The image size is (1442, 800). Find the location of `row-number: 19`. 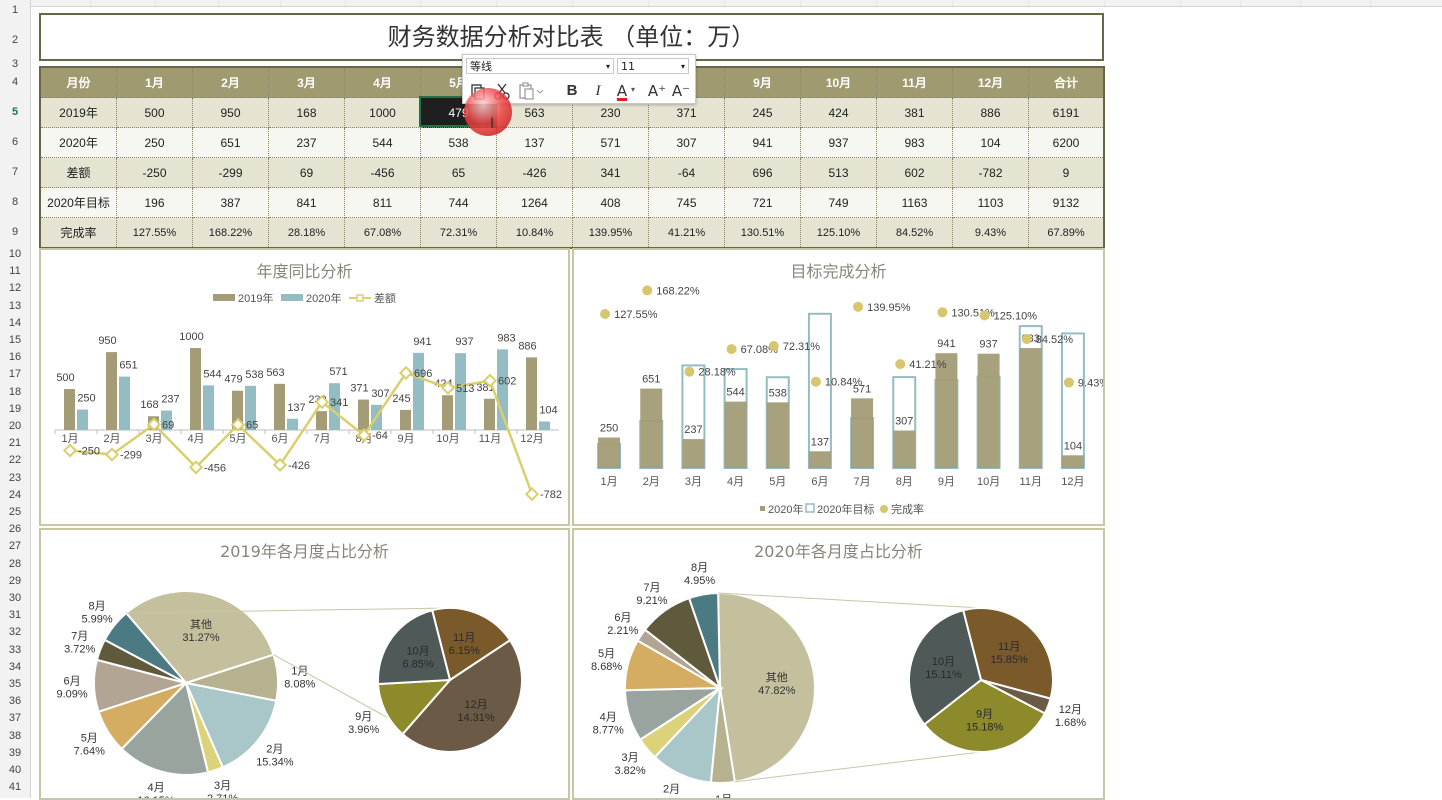

row-number: 19 is located at coordinates (15, 408).